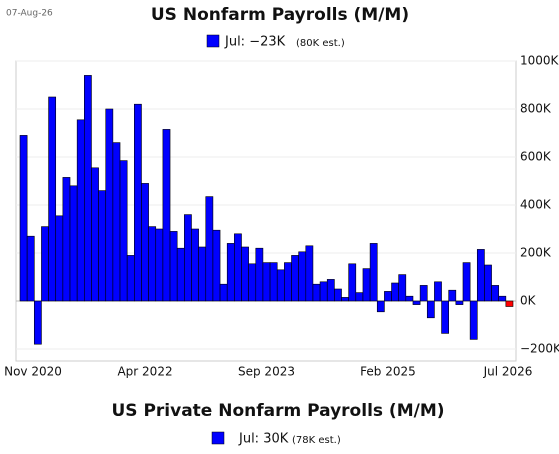 This screenshot has height=454, width=559. I want to click on x-tick-label: Jul 2026, so click(508, 372).